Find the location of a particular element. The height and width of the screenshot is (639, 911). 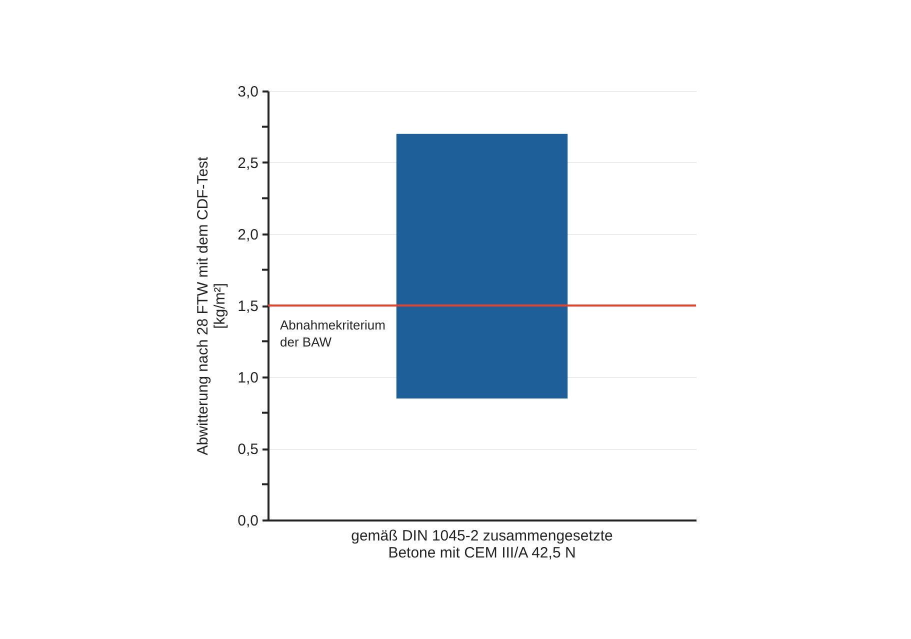

x-tick-label: gemäß DIN 1045-2 zusammengesetzte Betone mit CEM III/A 42,5 N is located at coordinates (482, 545).